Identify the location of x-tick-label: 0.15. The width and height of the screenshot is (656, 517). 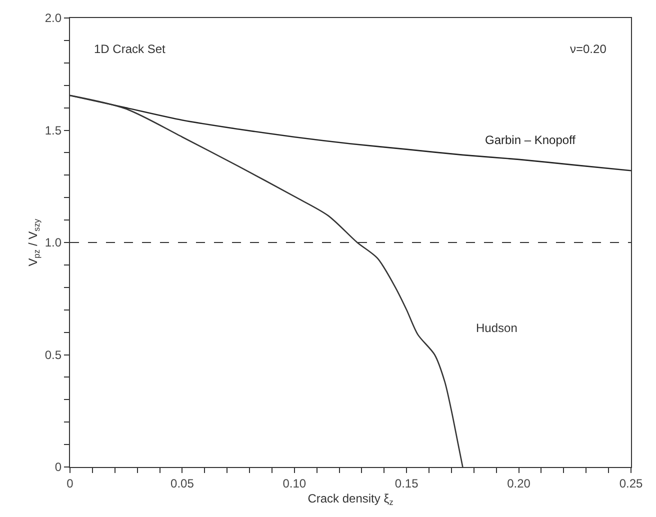
(406, 483).